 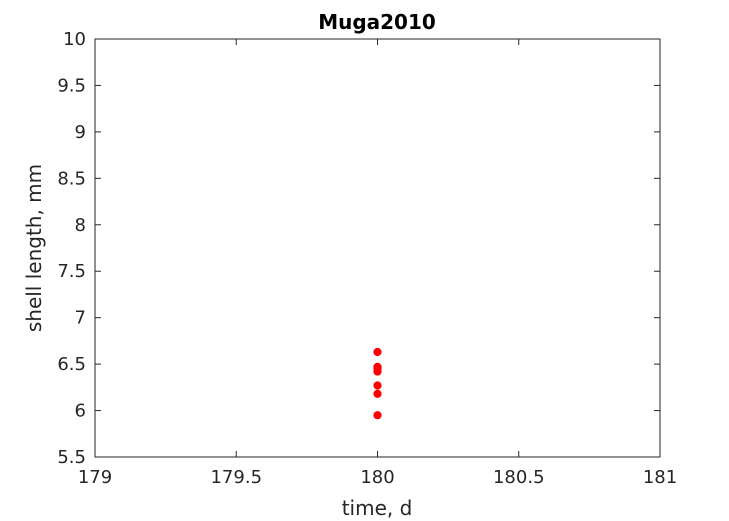 What do you see at coordinates (71, 457) in the screenshot?
I see `y-tick-label: 5.5` at bounding box center [71, 457].